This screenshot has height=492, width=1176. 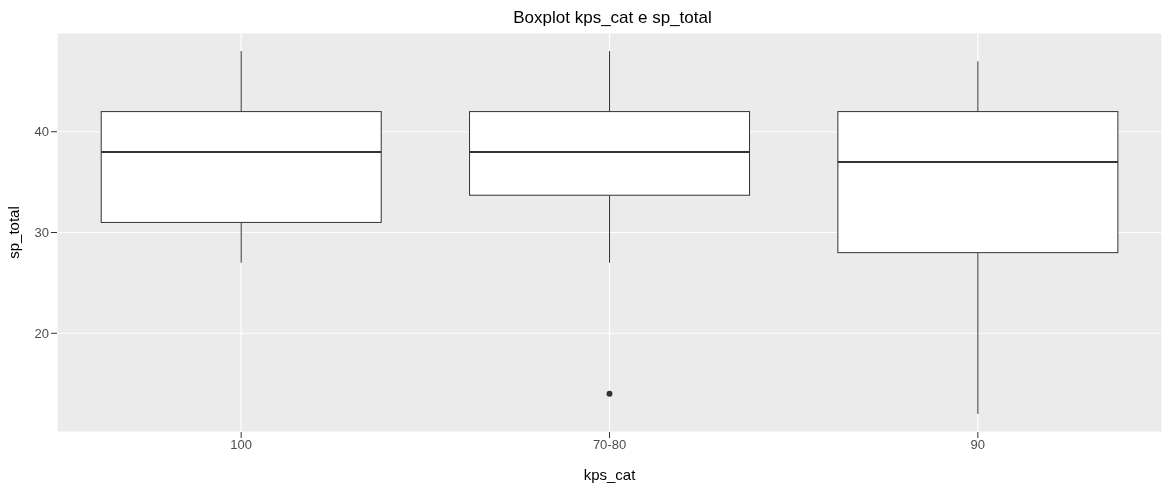 What do you see at coordinates (14, 232) in the screenshot?
I see `y-axis-title: sp_total` at bounding box center [14, 232].